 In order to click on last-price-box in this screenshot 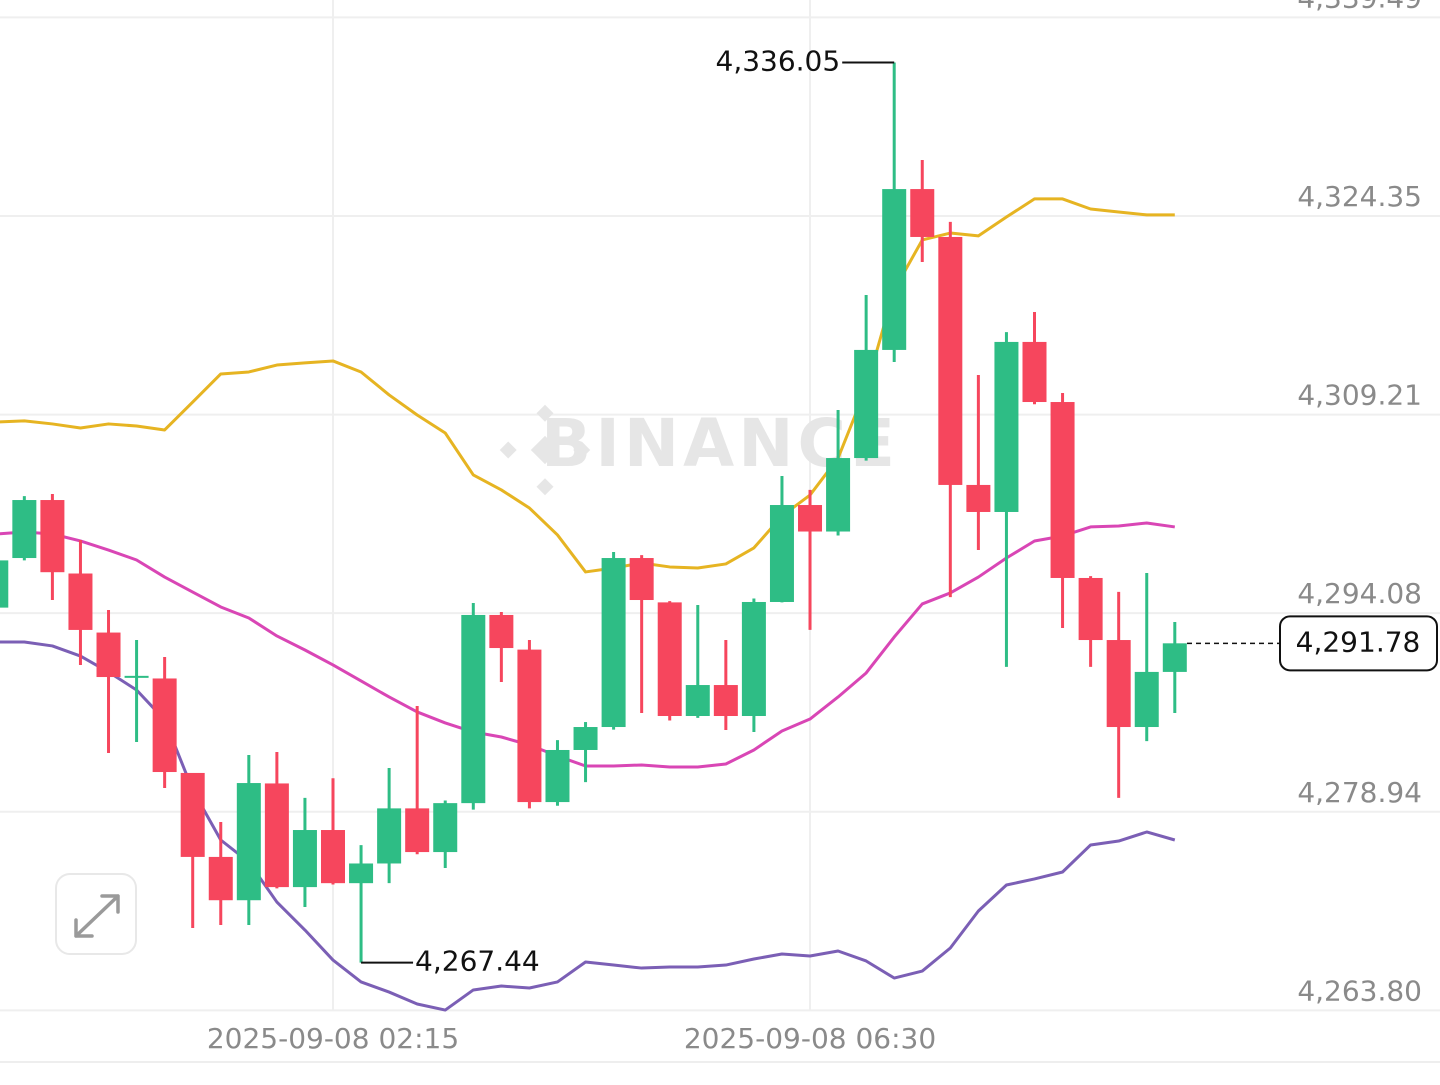, I will do `click(1358, 643)`.